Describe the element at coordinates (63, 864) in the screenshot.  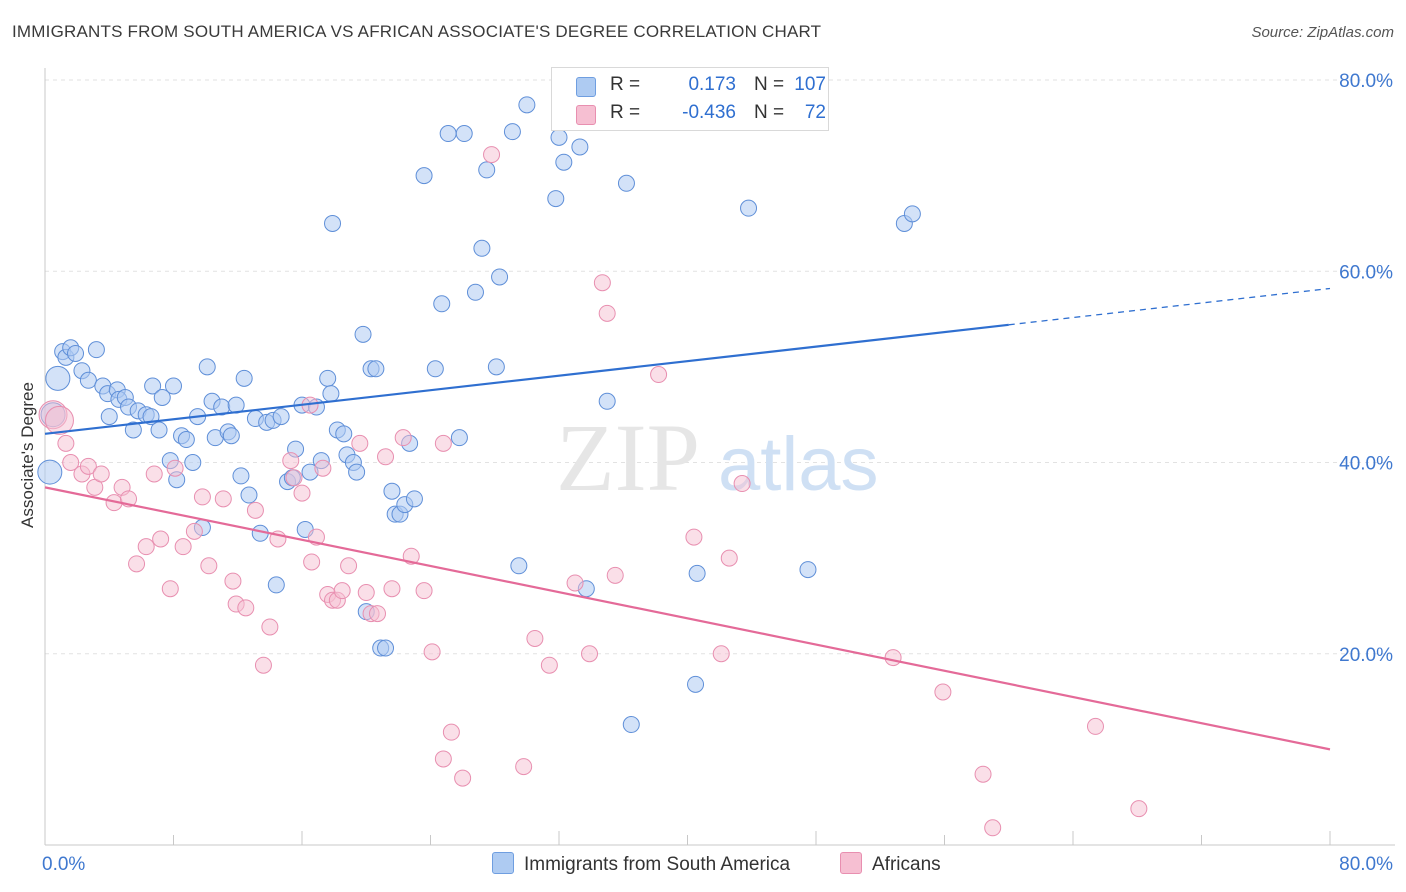
I see `x-tick-label: 0.0%` at that location.